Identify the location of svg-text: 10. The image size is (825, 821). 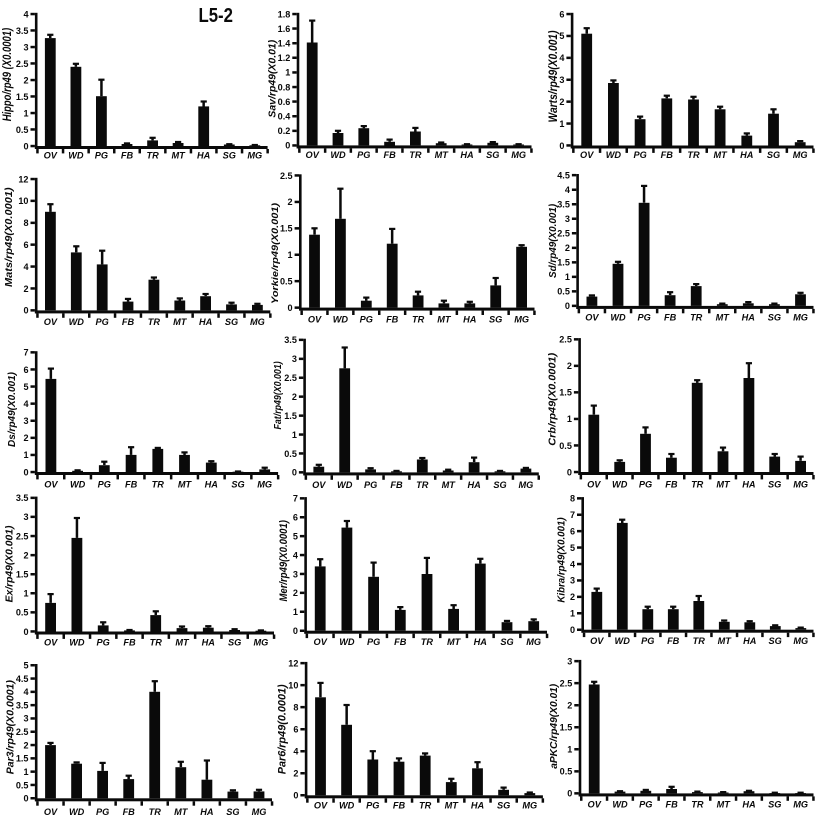
(23, 201).